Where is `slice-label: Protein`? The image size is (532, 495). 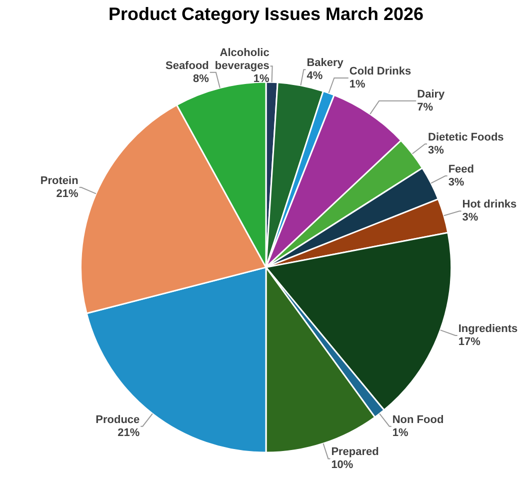
slice-label: Protein is located at coordinates (59, 180).